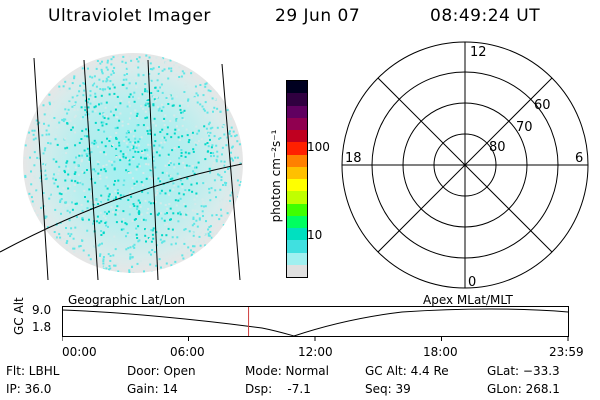  Describe the element at coordinates (42, 327) in the screenshot. I see `altitude-ytick-1-8: 1.8` at that location.